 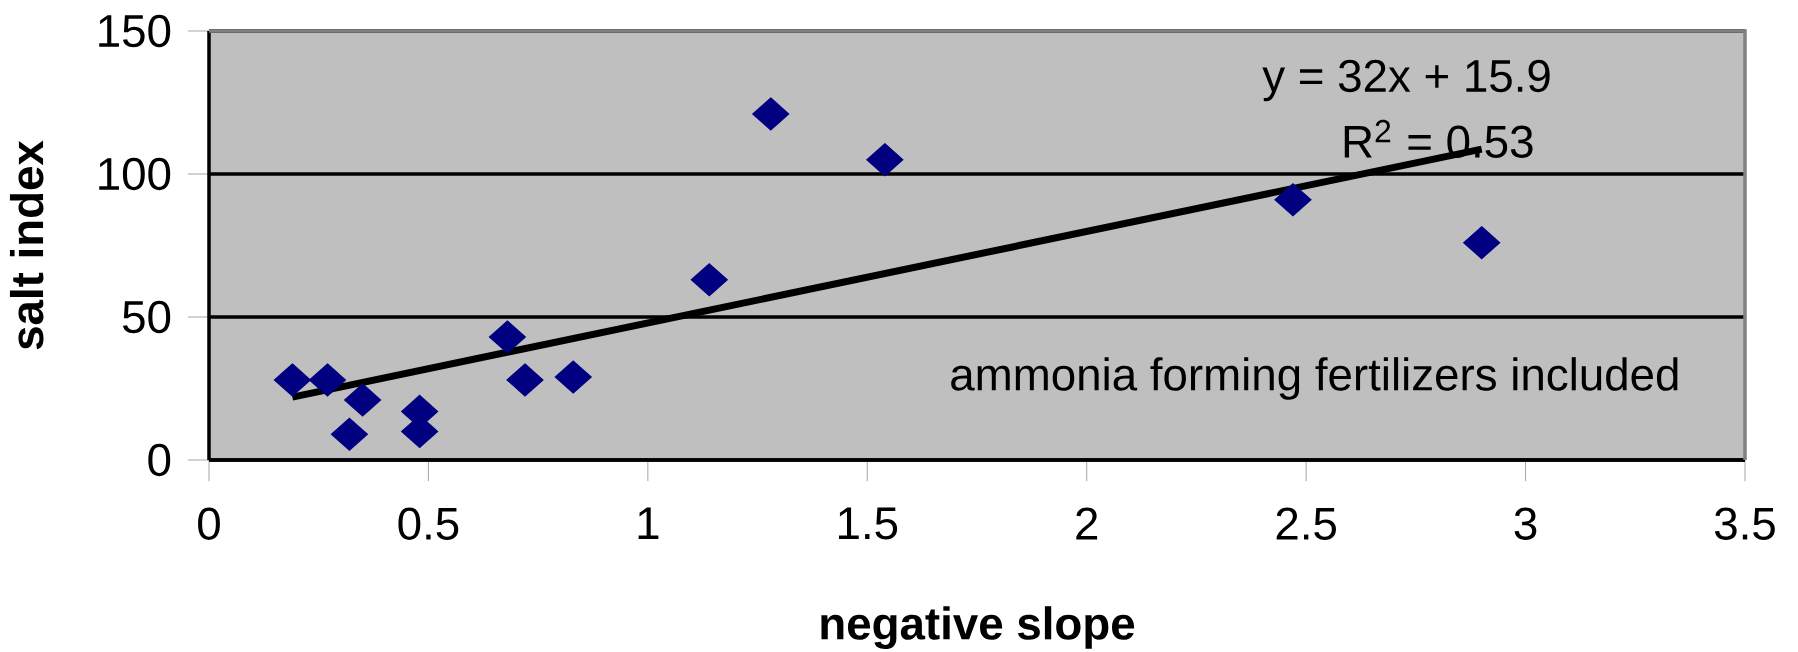 What do you see at coordinates (648, 523) in the screenshot?
I see `x-tick-label: 1` at bounding box center [648, 523].